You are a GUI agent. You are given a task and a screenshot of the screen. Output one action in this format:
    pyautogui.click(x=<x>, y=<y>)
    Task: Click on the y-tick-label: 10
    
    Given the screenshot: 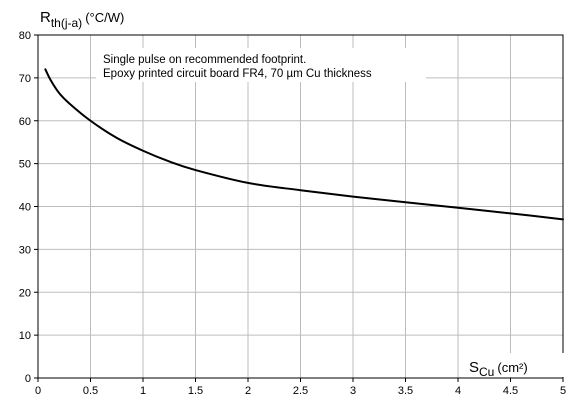 What is the action you would take?
    pyautogui.click(x=25, y=336)
    